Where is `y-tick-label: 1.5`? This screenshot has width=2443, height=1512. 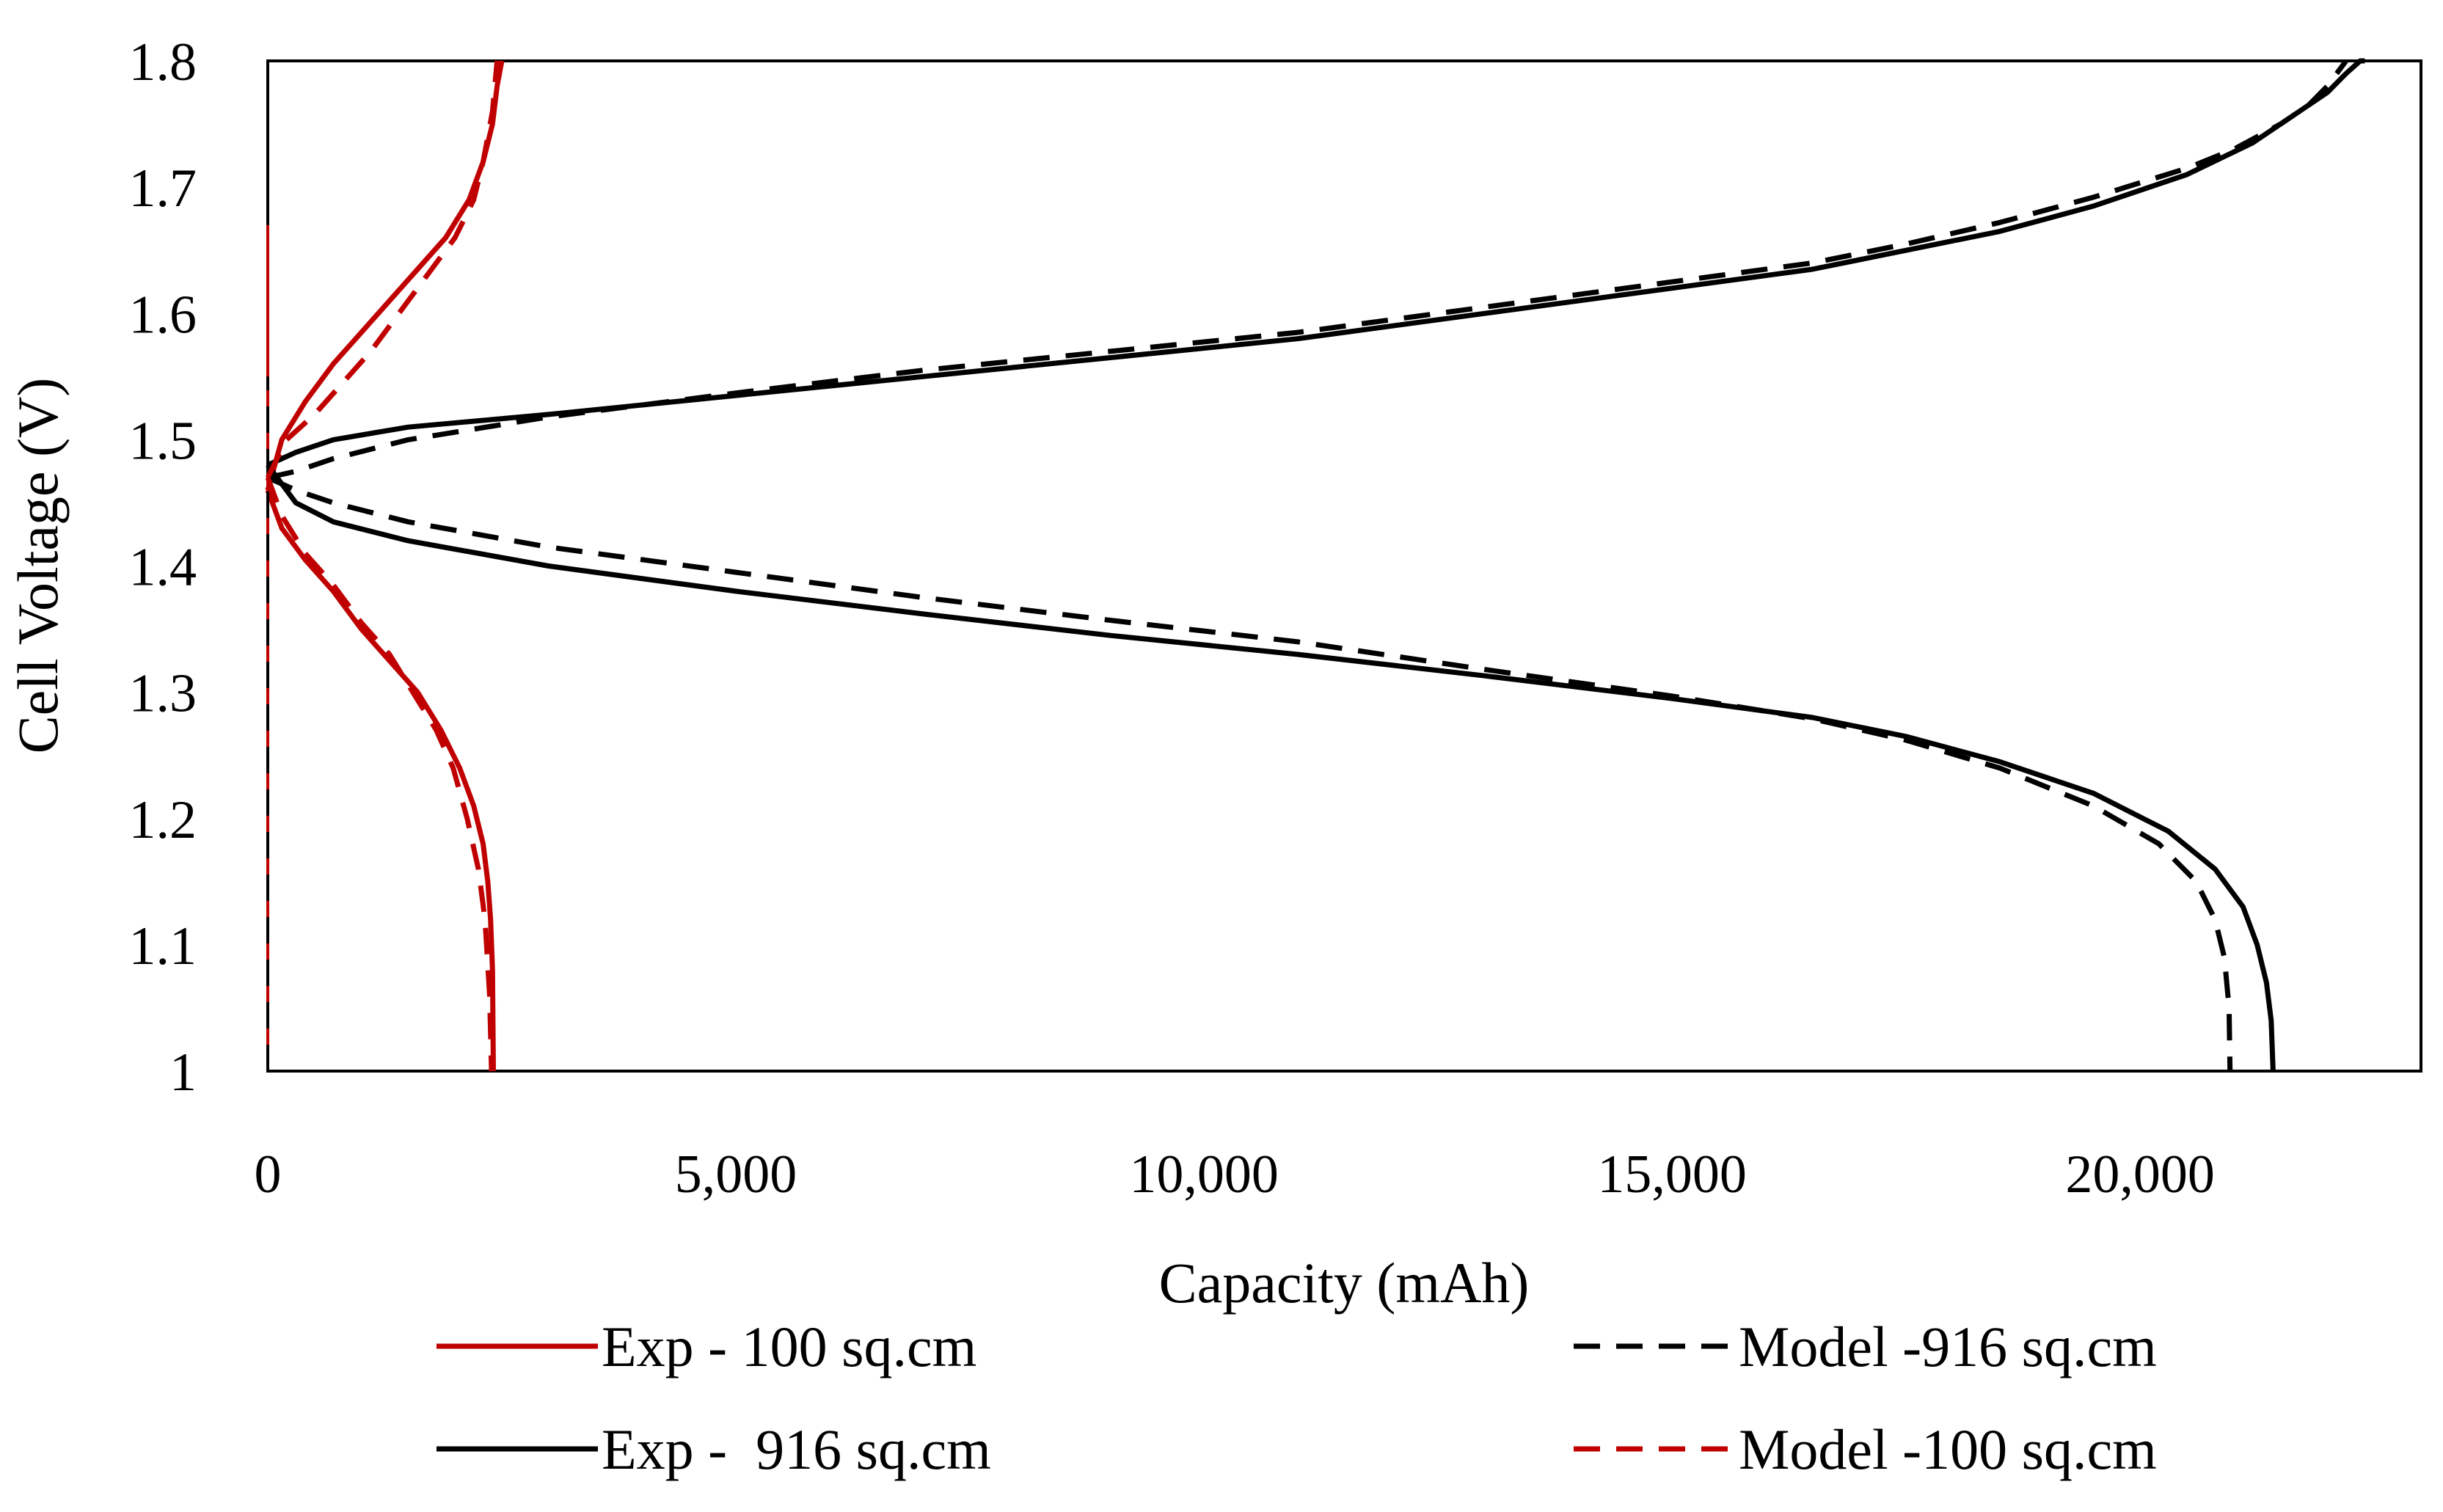 y-tick-label: 1.5 is located at coordinates (163, 441).